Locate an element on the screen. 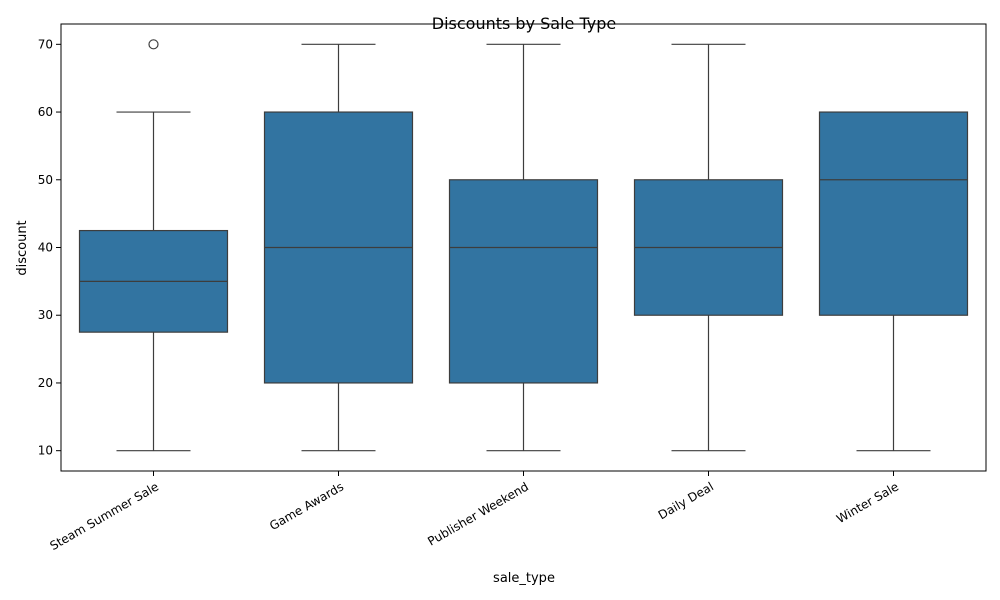  y-tick-label: 60 is located at coordinates (45, 112).